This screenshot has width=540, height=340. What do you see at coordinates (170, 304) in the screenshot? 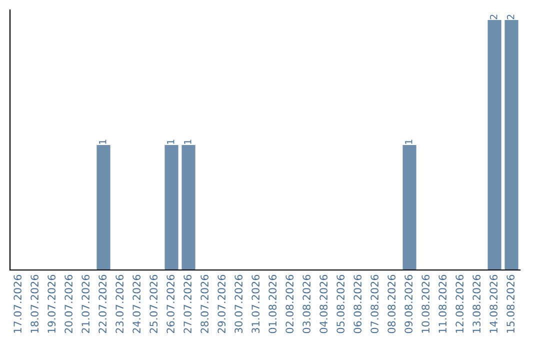
I see `x-tick-label: 26.07.2026` at bounding box center [170, 304].